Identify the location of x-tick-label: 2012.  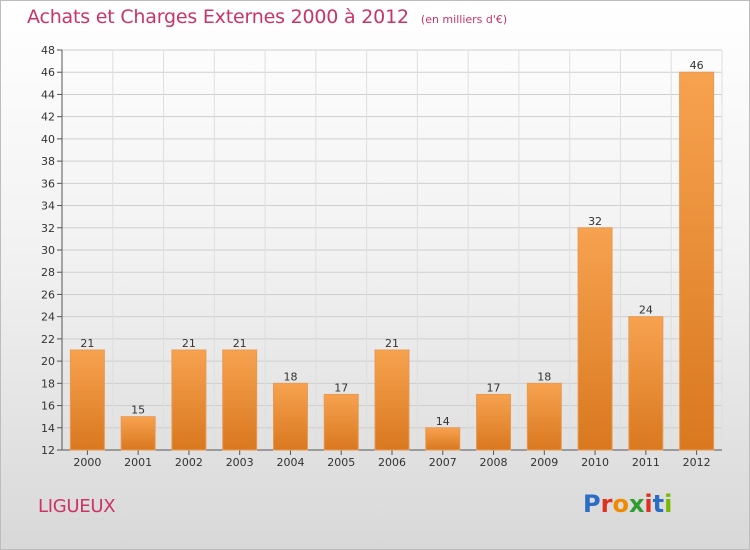
(697, 462).